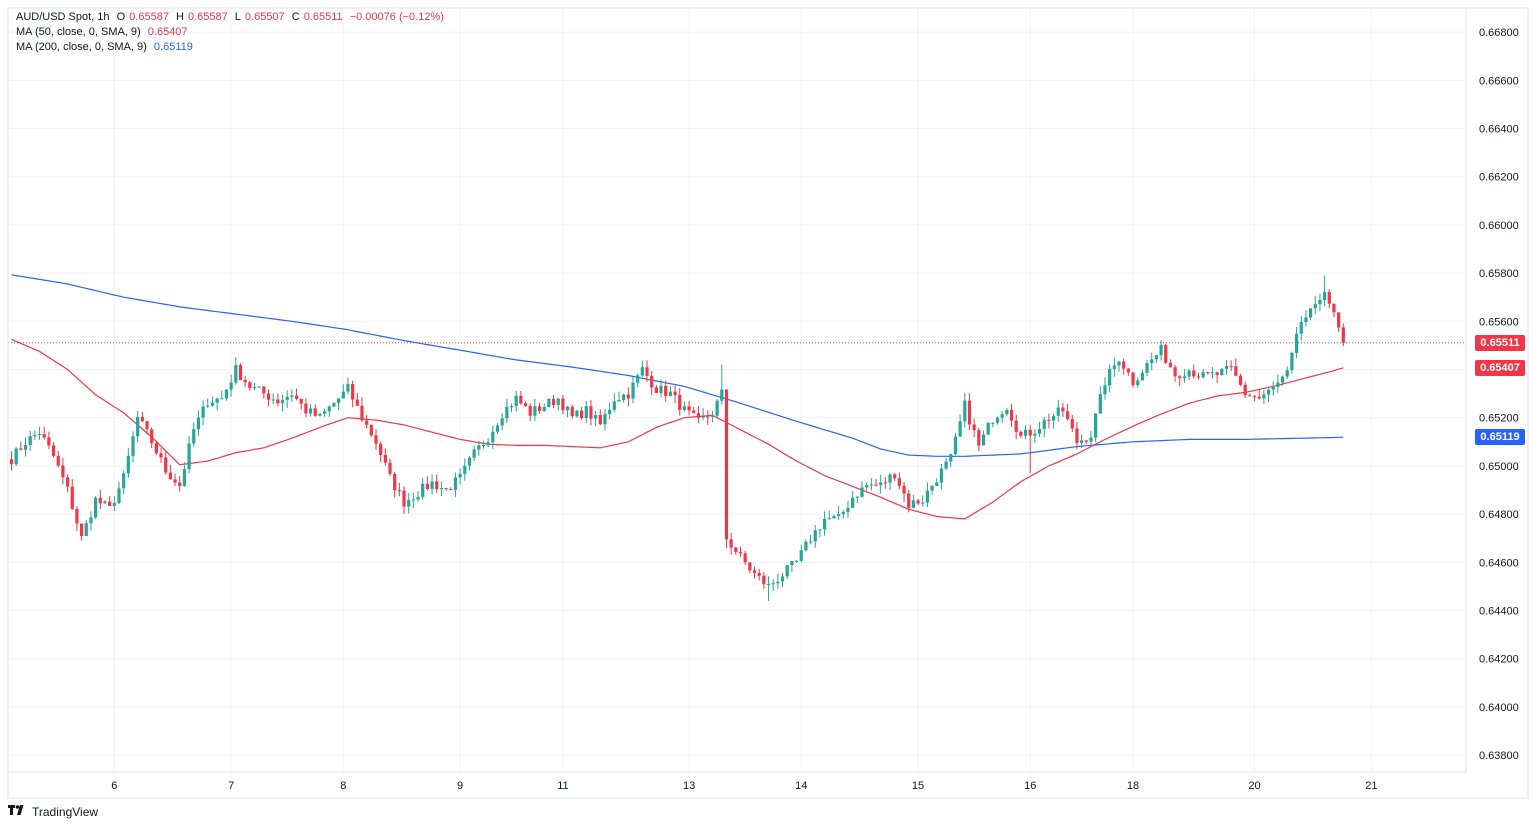 This screenshot has height=834, width=1536. I want to click on y-tick-label: 0.66600, so click(1499, 81).